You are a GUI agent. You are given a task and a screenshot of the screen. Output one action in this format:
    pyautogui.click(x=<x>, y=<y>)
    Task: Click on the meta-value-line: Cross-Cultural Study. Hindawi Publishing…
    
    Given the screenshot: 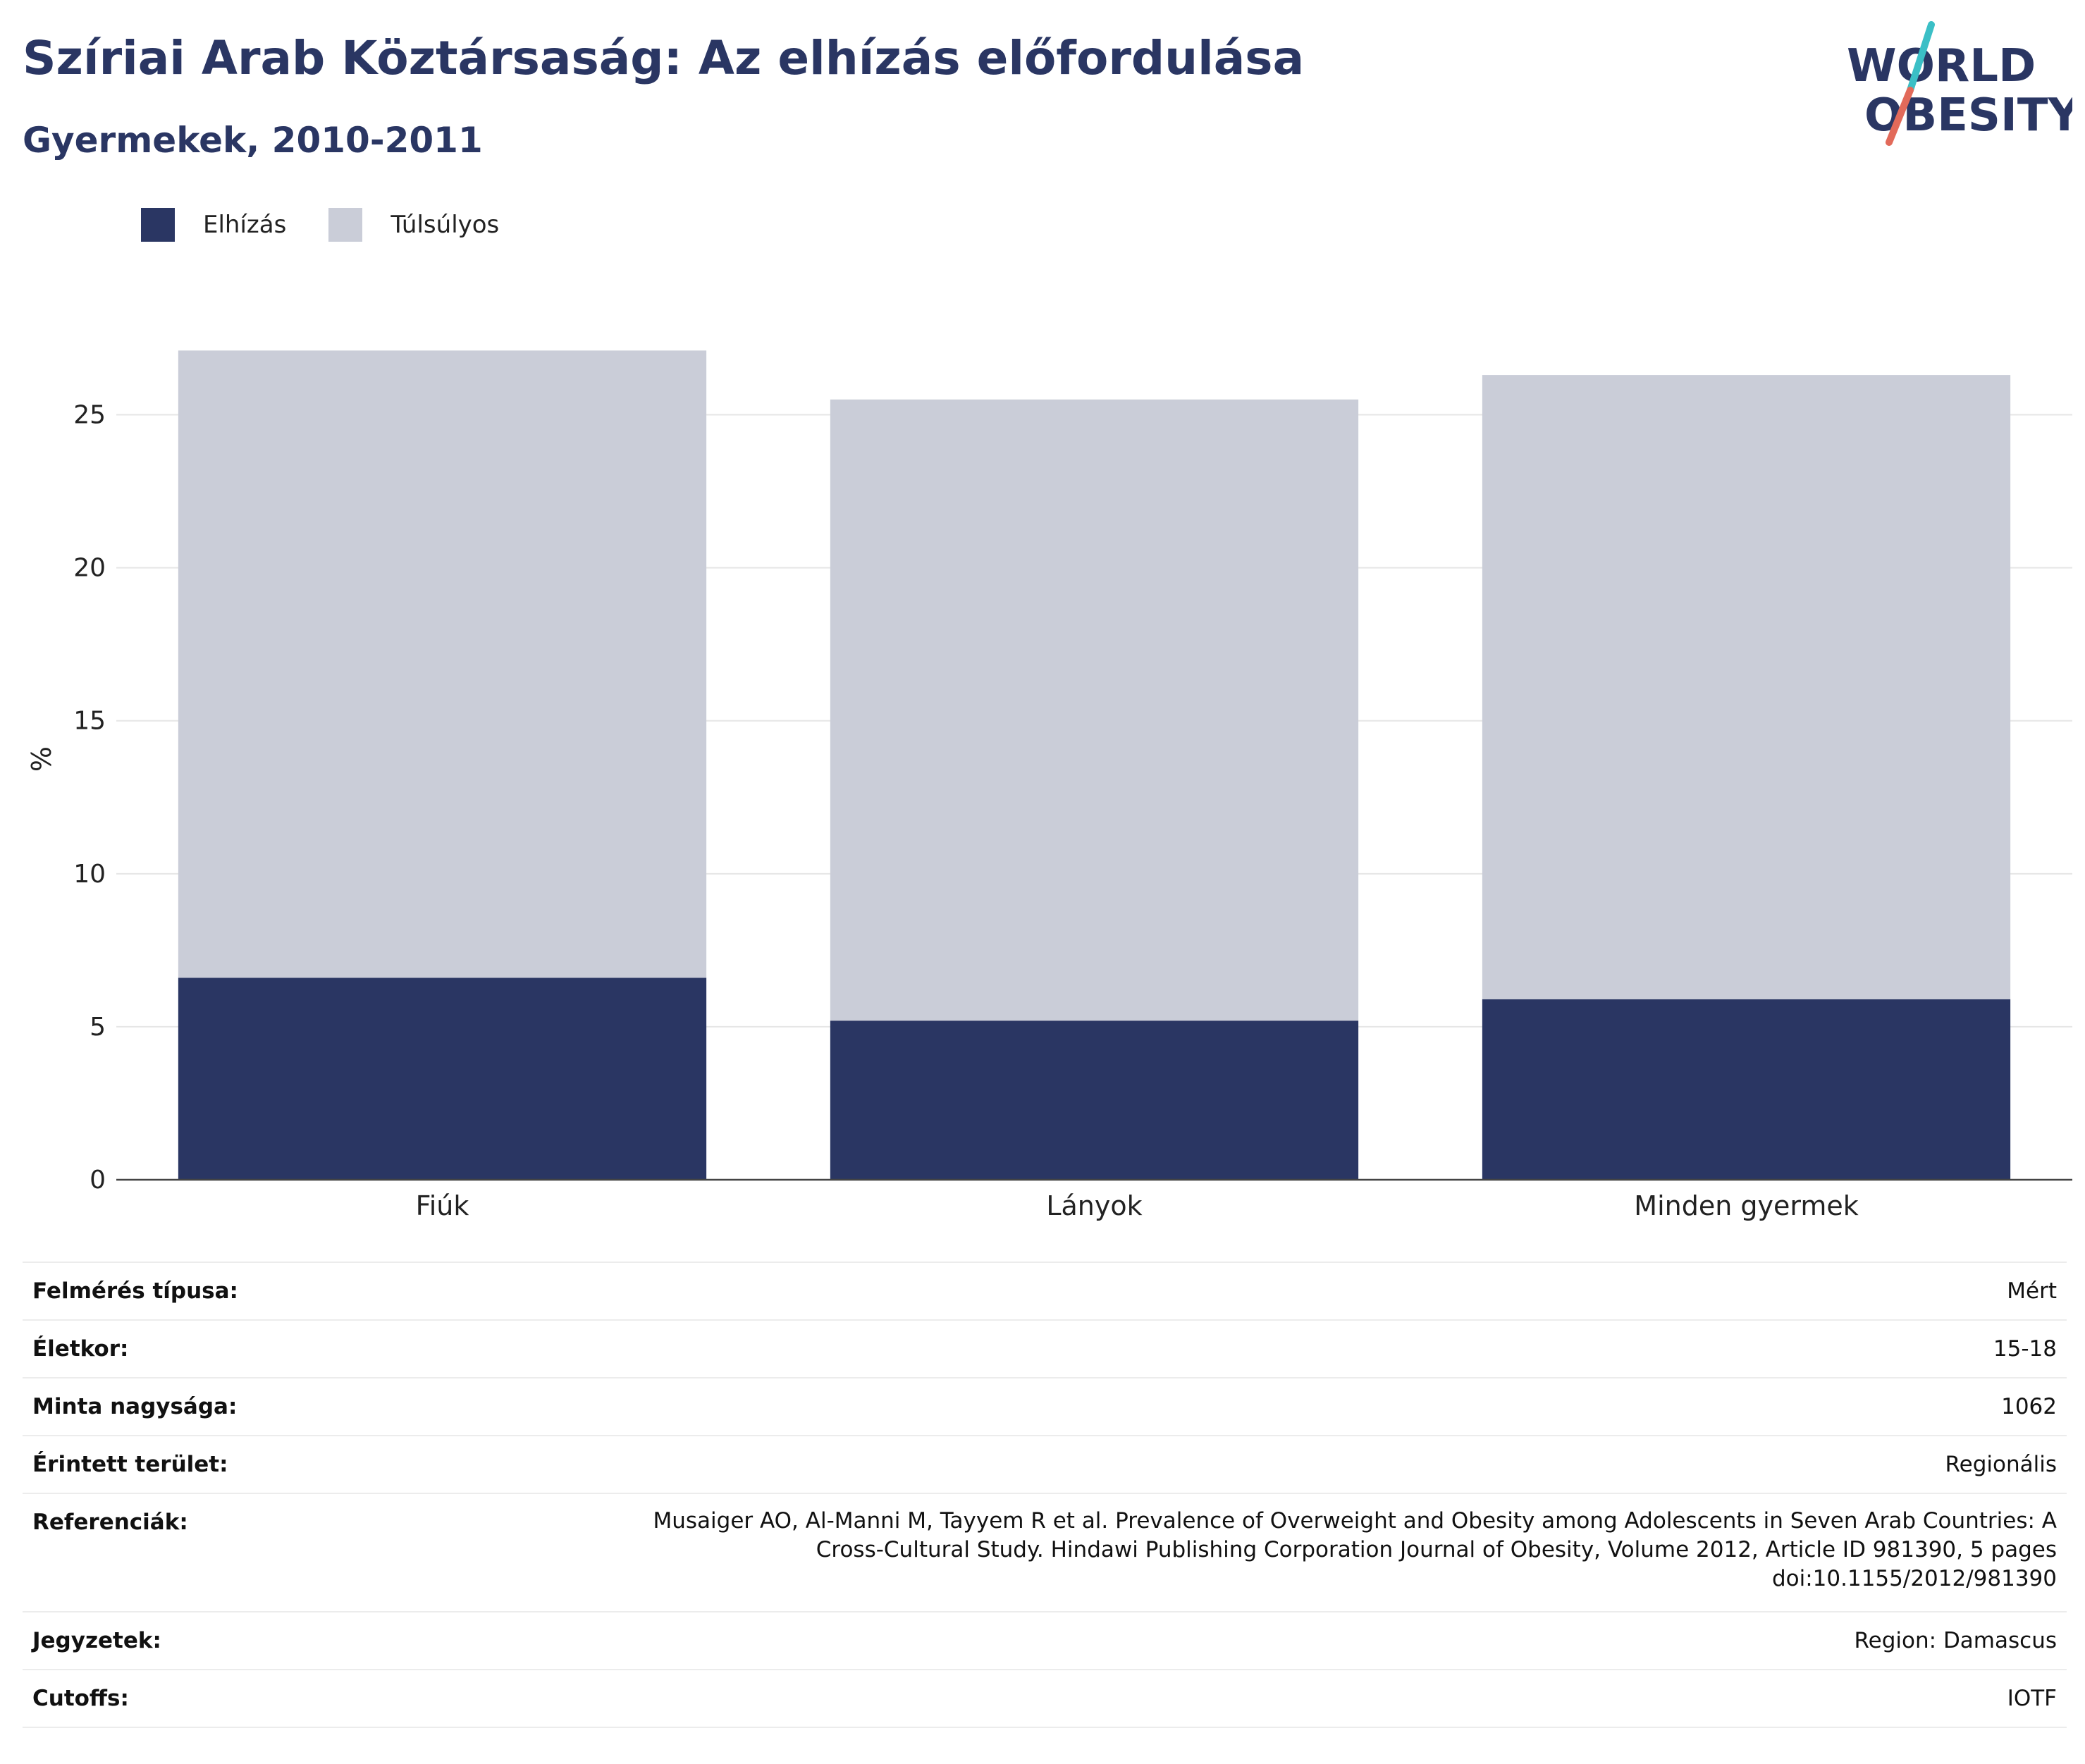 What is the action you would take?
    pyautogui.click(x=1436, y=1549)
    